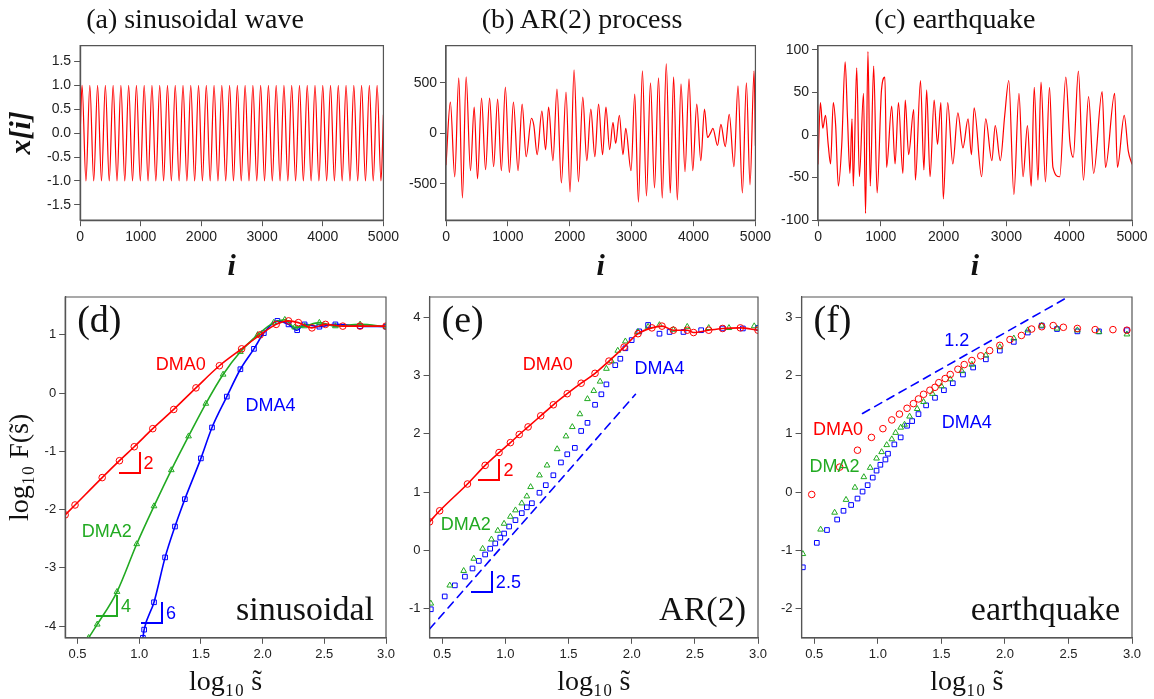 This screenshot has width=1154, height=699. What do you see at coordinates (957, 340) in the screenshot?
I see `annotation: 1.2` at bounding box center [957, 340].